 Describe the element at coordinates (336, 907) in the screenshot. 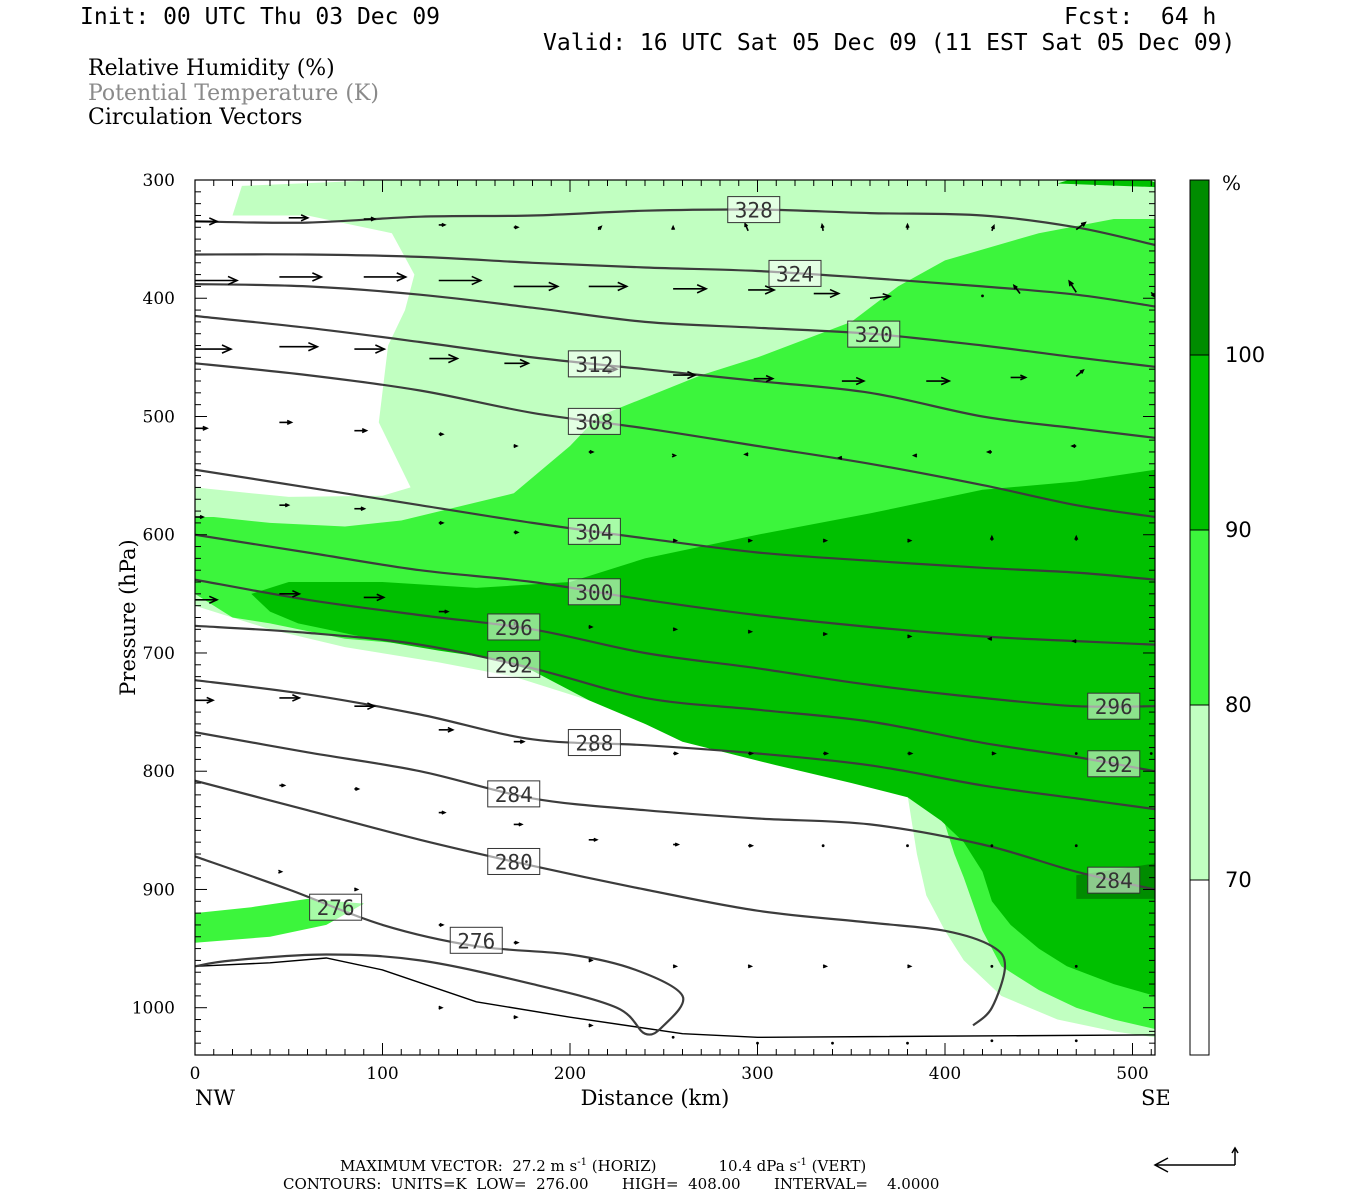

I see `contour-label-276: 276` at that location.